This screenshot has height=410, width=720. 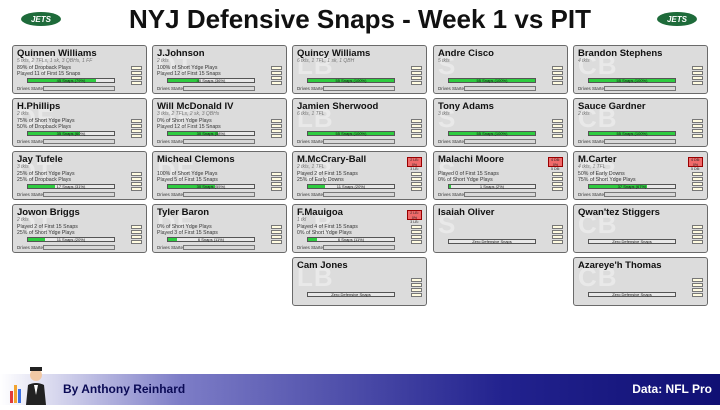 What do you see at coordinates (46, 233) in the screenshot?
I see `usage-line-2: 25% of Short Ydge Plays` at bounding box center [46, 233].